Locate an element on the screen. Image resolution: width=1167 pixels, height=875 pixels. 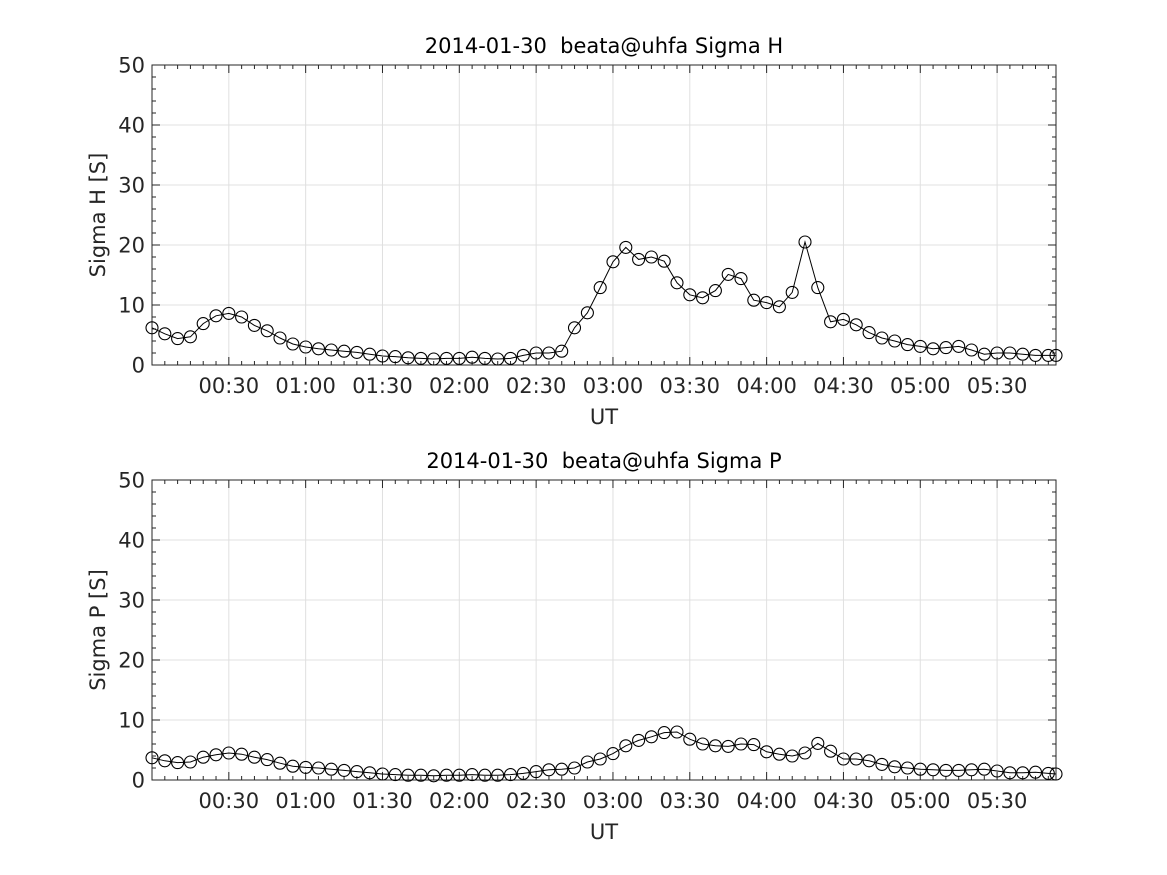
sigma-h-y-axis-label: Sigma H [S] is located at coordinates (98, 215).